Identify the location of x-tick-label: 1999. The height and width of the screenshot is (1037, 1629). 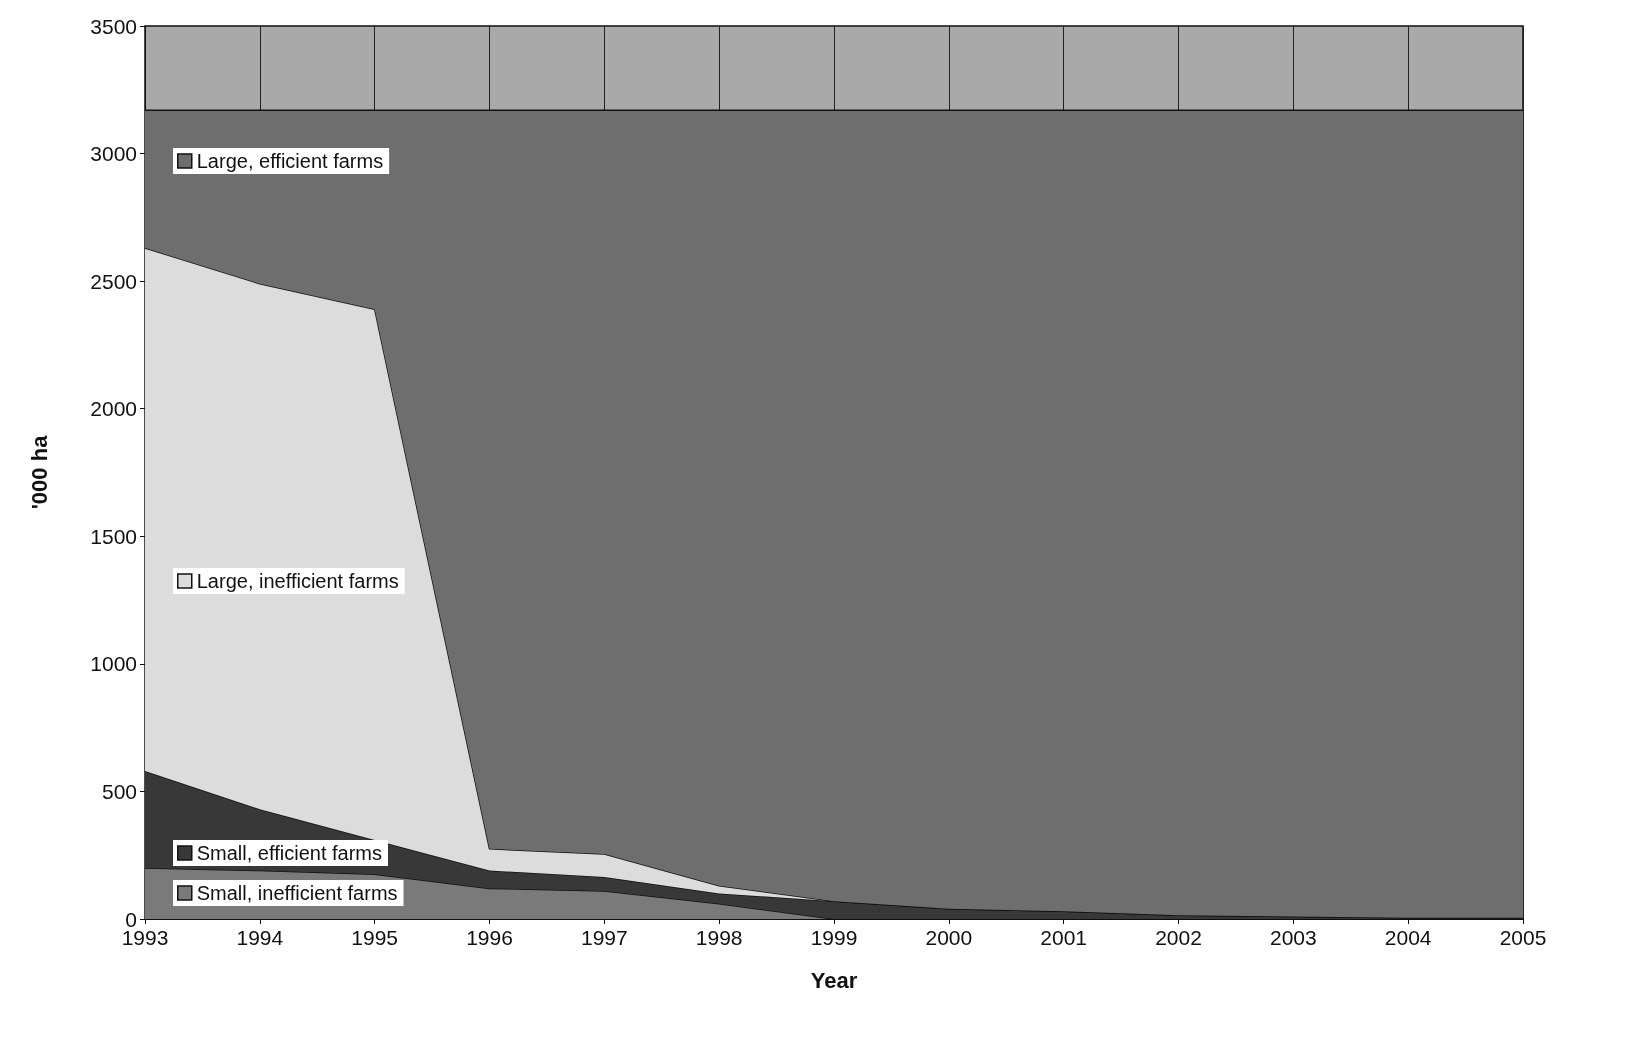
(834, 937).